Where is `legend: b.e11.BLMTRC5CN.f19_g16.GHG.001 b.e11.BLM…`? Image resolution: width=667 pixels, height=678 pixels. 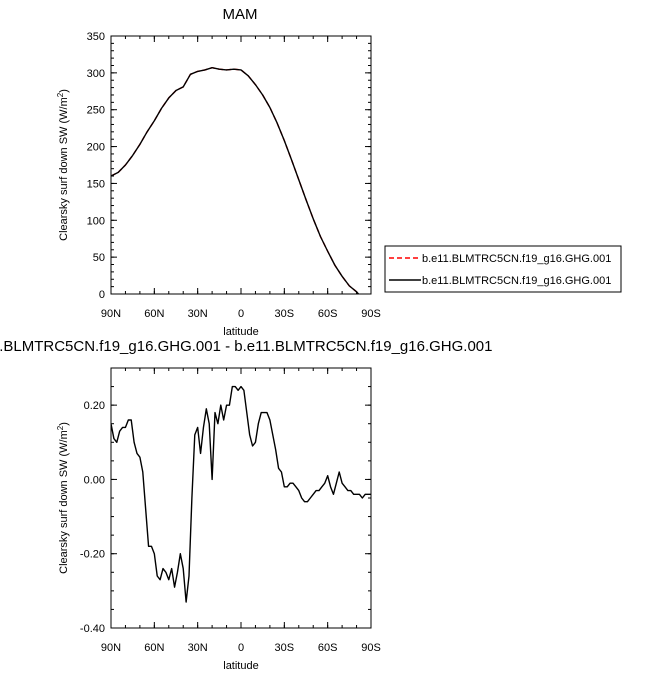
legend: b.e11.BLMTRC5CN.f19_g16.GHG.001 b.e11.BLM… is located at coordinates (503, 269).